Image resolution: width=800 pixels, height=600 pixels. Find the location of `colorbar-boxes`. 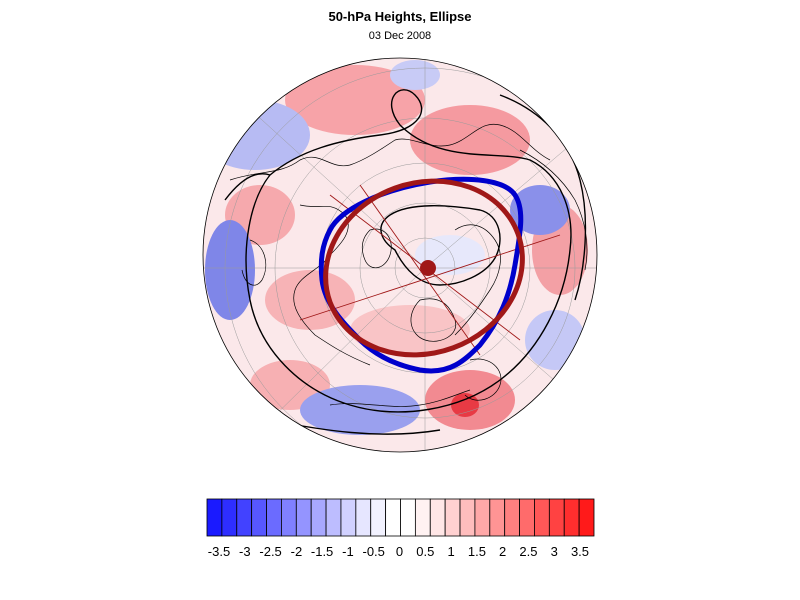

colorbar-boxes is located at coordinates (400, 517).